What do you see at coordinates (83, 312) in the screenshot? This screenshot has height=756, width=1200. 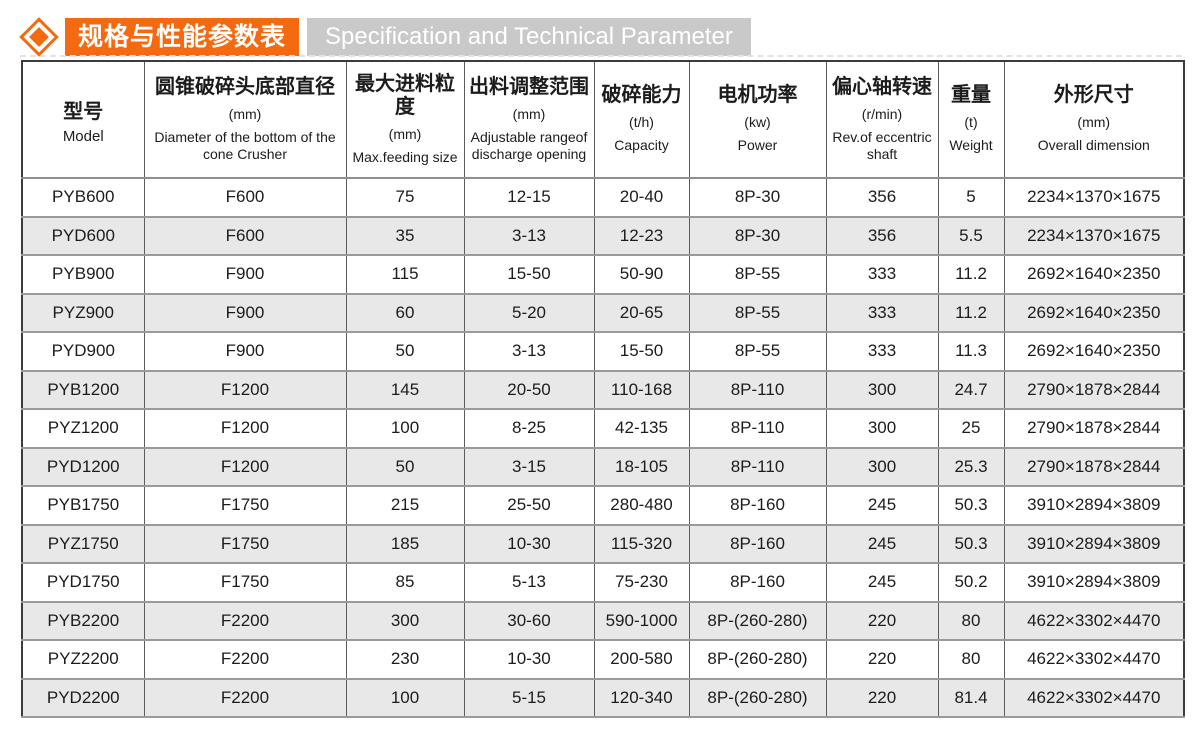 I see `model-cell: PYZ900` at bounding box center [83, 312].